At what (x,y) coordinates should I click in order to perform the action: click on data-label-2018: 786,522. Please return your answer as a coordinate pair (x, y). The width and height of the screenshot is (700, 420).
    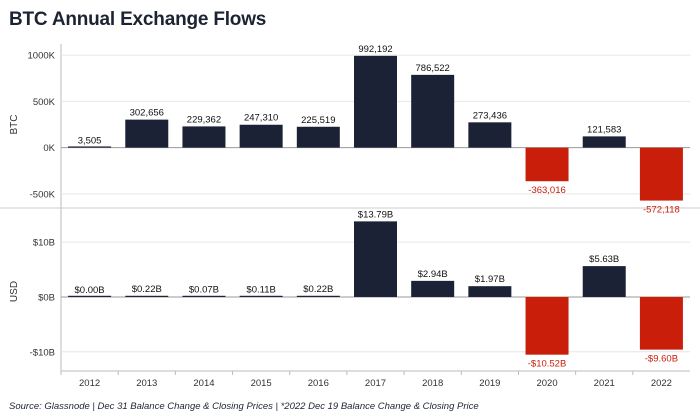
    Looking at the image, I should click on (433, 68).